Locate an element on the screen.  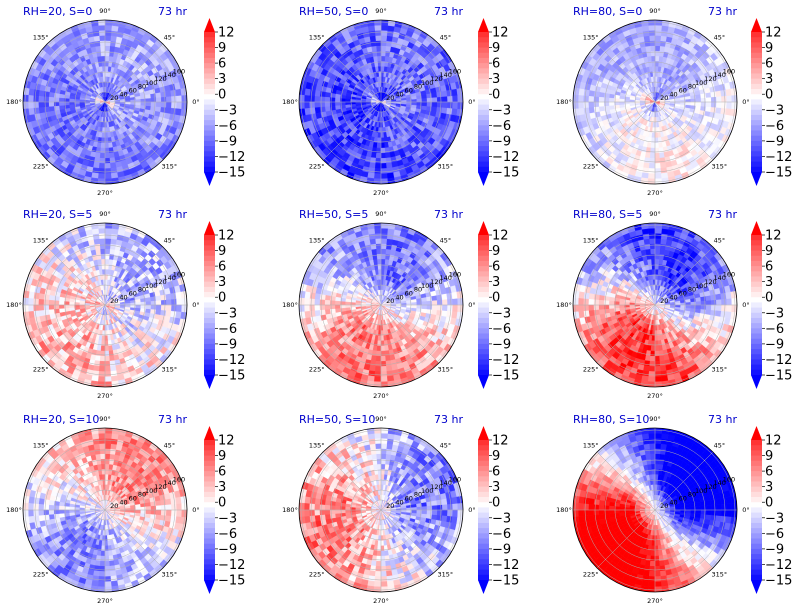
colorbar-extend-max is located at coordinates (483, 25).